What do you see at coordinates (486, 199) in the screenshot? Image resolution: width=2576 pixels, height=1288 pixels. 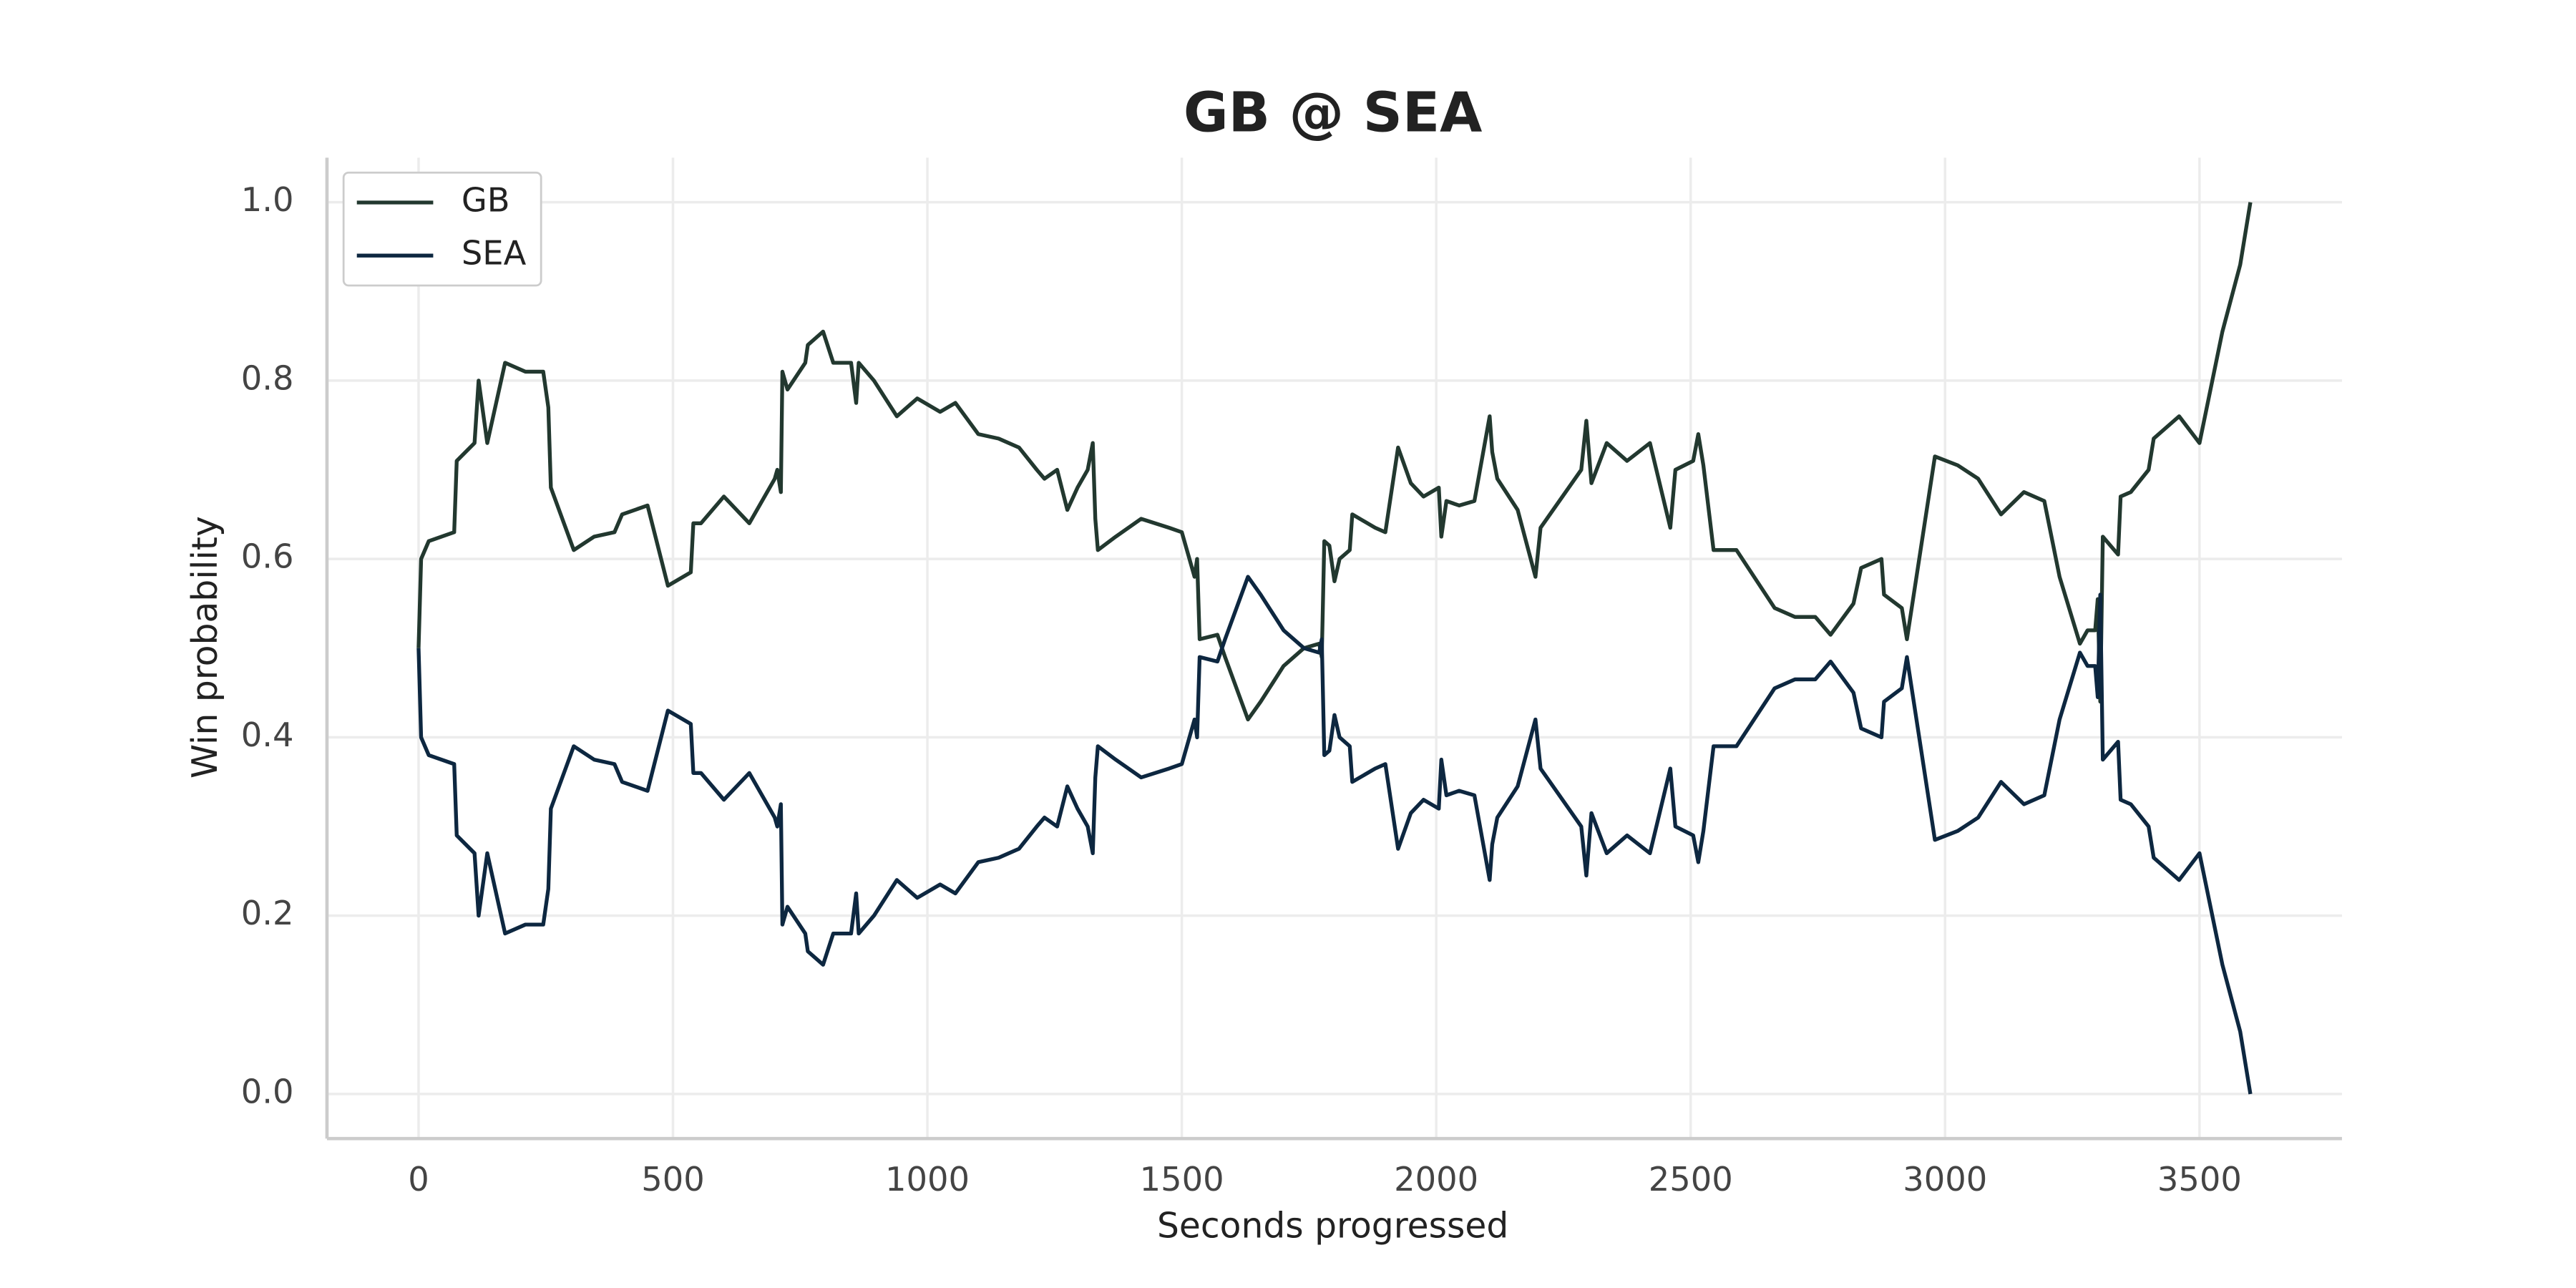 I see `legend-label: GB` at bounding box center [486, 199].